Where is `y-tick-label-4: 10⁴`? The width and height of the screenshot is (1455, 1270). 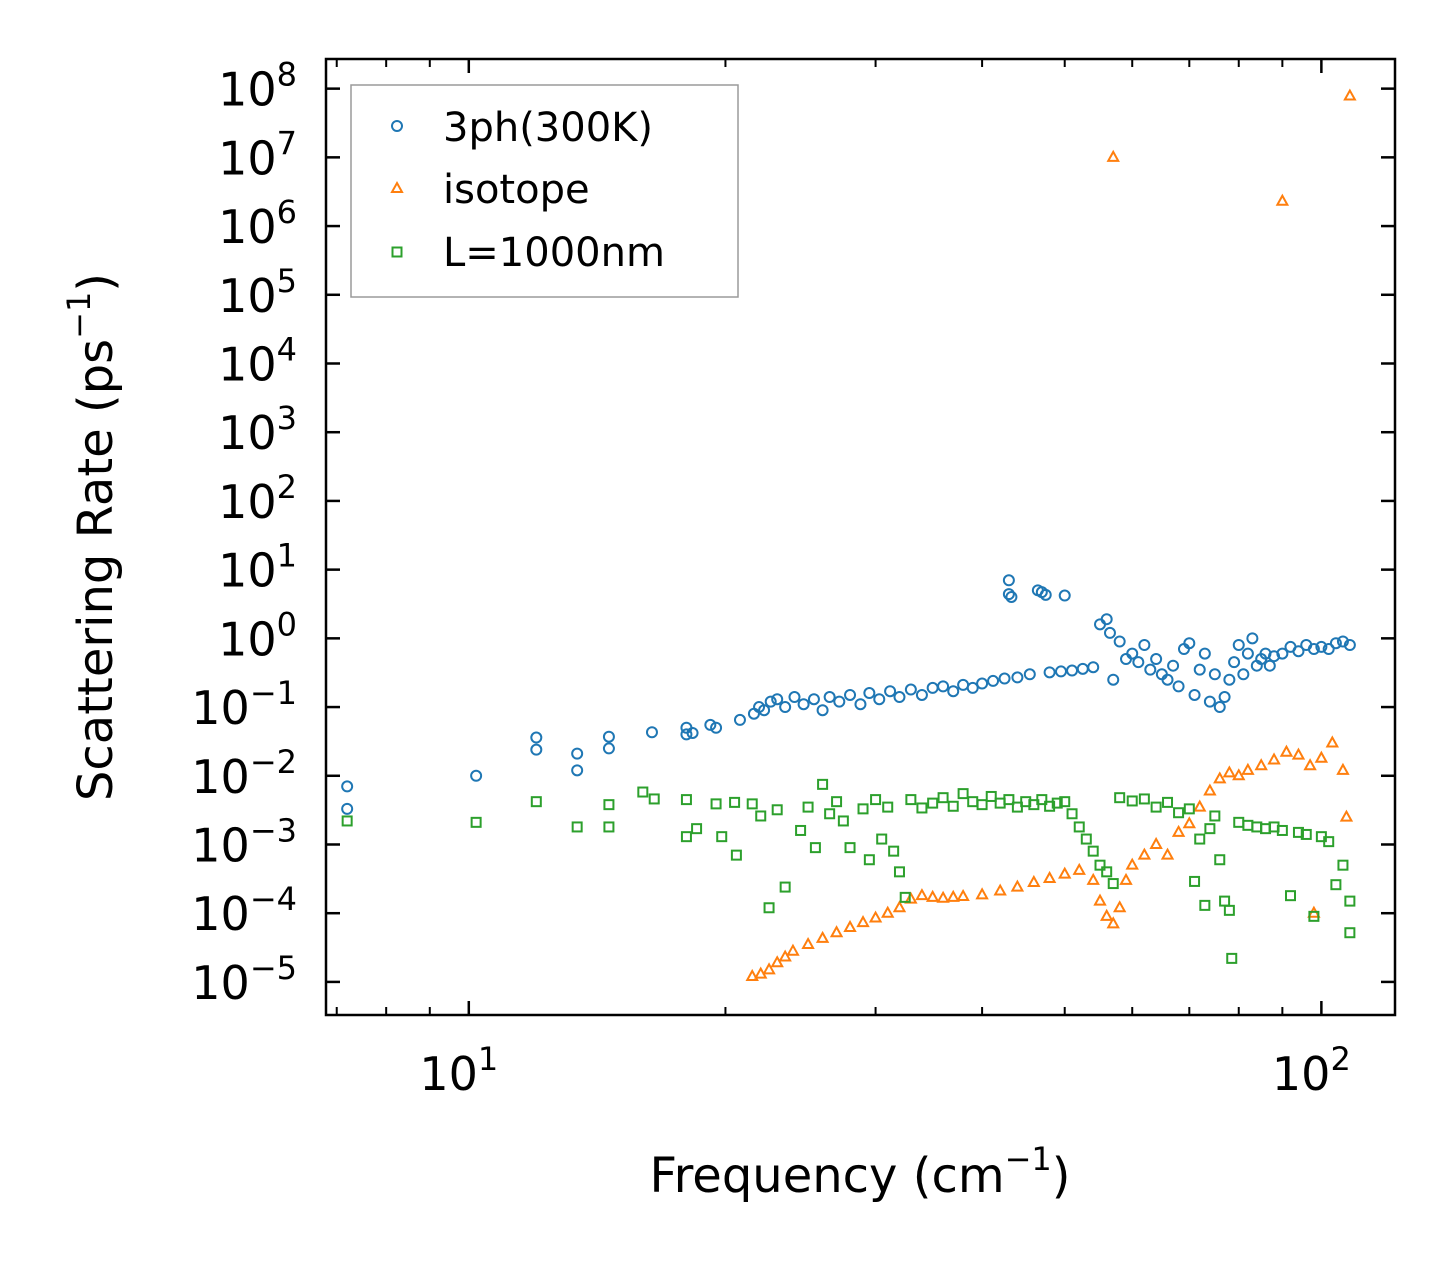
y-tick-label-4: 10⁴ is located at coordinates (257, 360).